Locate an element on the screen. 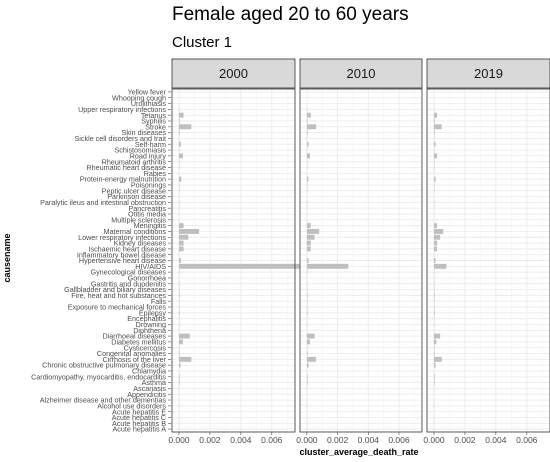 Image resolution: width=550 pixels, height=462 pixels. y-tick-label: Cysticercosis is located at coordinates (145, 347).